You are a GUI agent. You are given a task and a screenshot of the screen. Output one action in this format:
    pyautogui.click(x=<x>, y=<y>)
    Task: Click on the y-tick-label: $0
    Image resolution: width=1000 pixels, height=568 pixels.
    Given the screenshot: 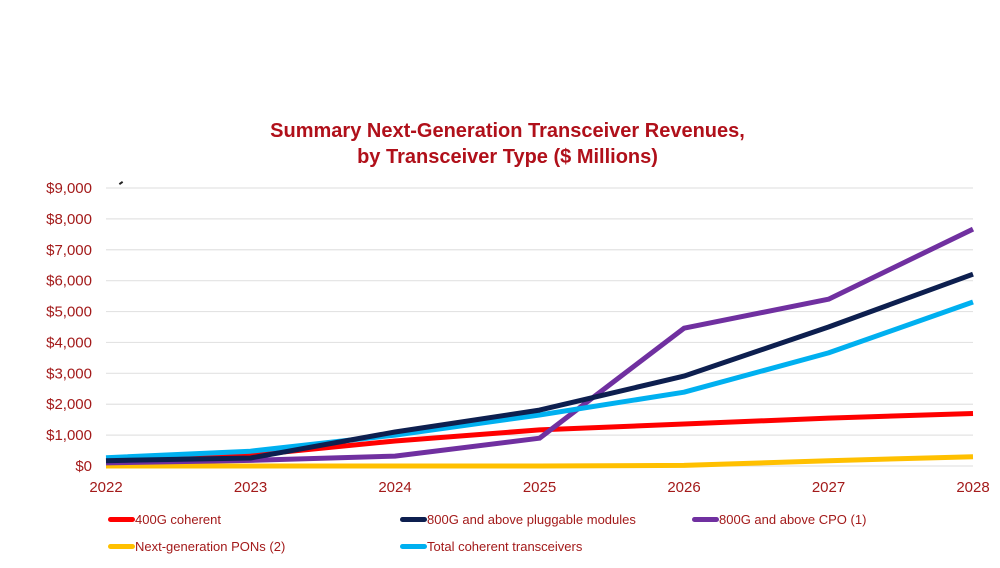 What is the action you would take?
    pyautogui.click(x=83, y=466)
    